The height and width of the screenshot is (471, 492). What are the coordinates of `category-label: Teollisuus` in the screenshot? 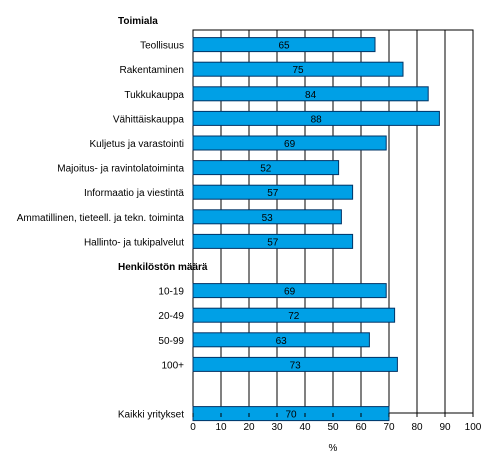 It's located at (162, 46).